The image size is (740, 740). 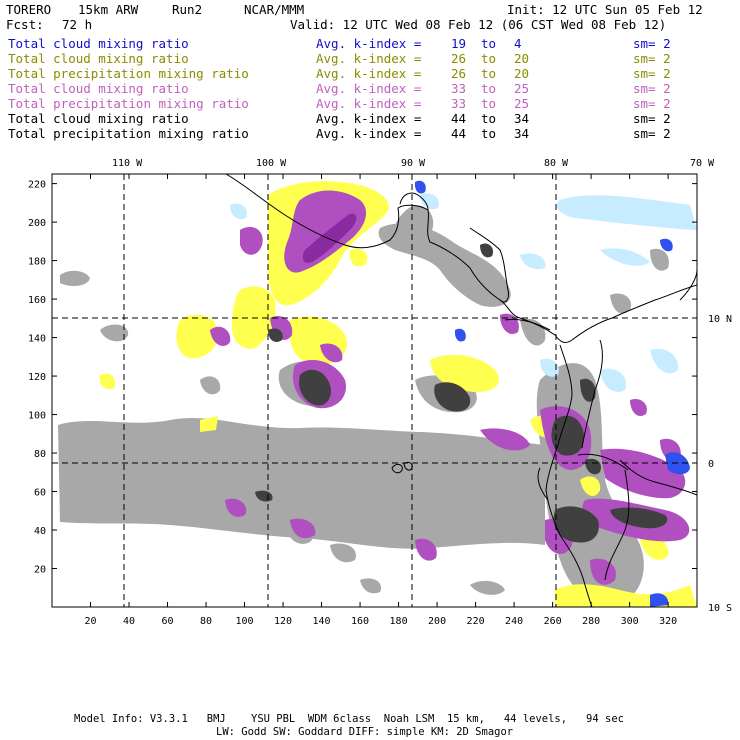 I want to click on x-tick-label: 20, so click(x=90, y=621).